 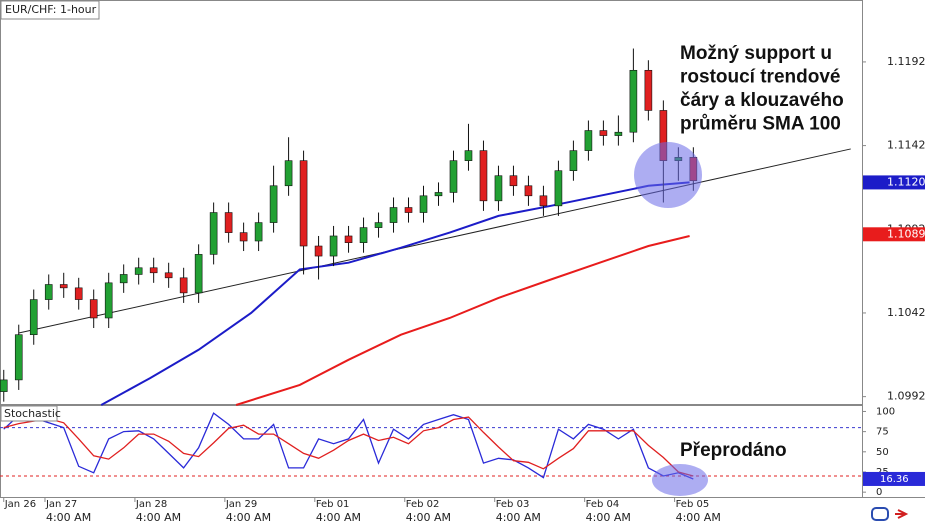 I want to click on value-marker-label: 16.36, so click(x=894, y=479).